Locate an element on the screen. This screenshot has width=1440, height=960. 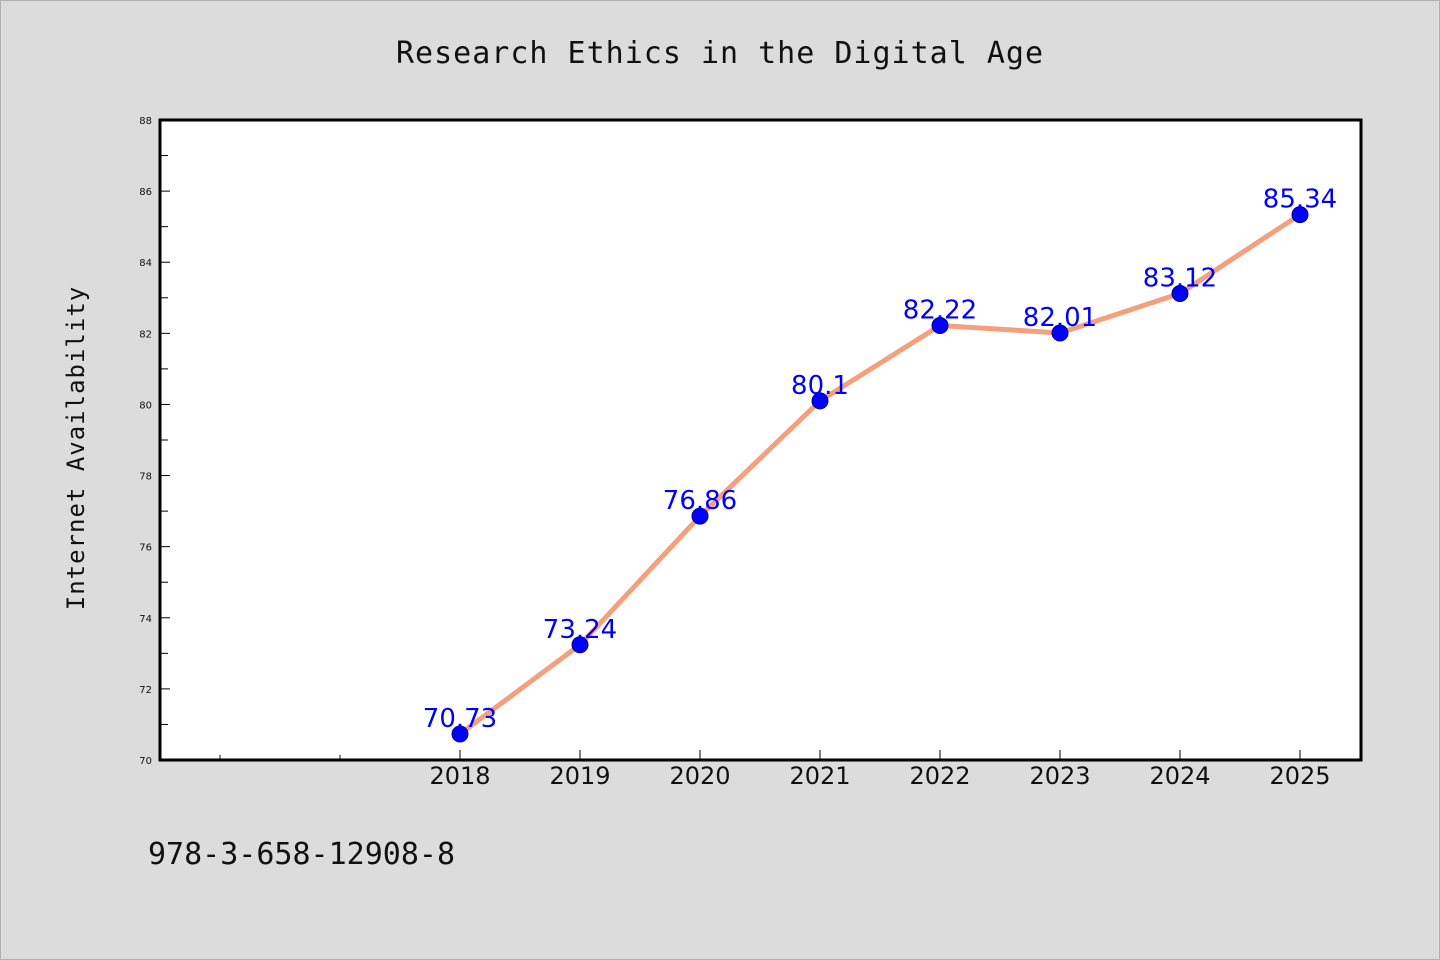
y-tick-label: 72 is located at coordinates (145, 690).